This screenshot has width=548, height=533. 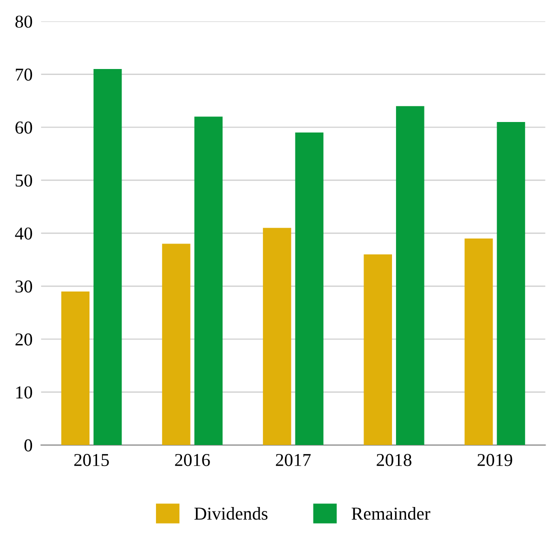 What do you see at coordinates (24, 74) in the screenshot?
I see `y-tick-label: 70` at bounding box center [24, 74].